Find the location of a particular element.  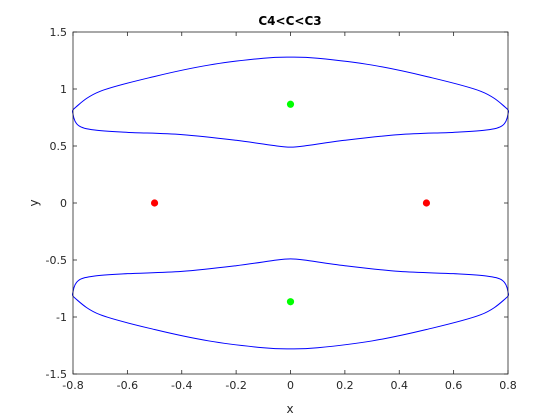

y-axis-label: y is located at coordinates (34, 202).